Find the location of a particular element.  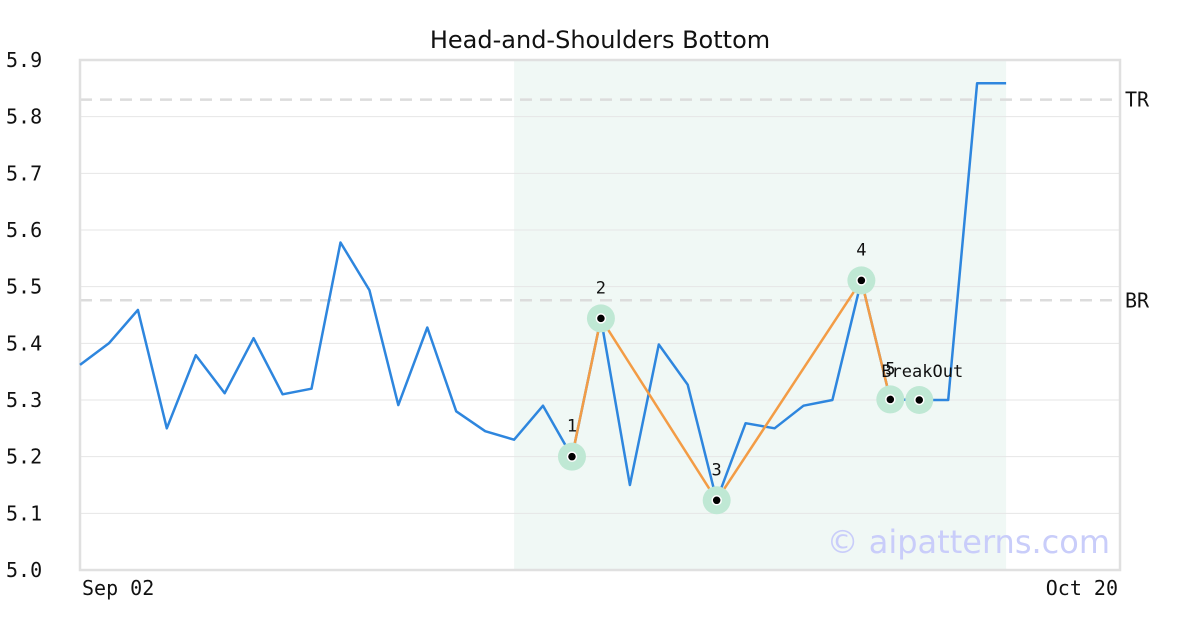

watermark: © aipatterns.com is located at coordinates (968, 542).